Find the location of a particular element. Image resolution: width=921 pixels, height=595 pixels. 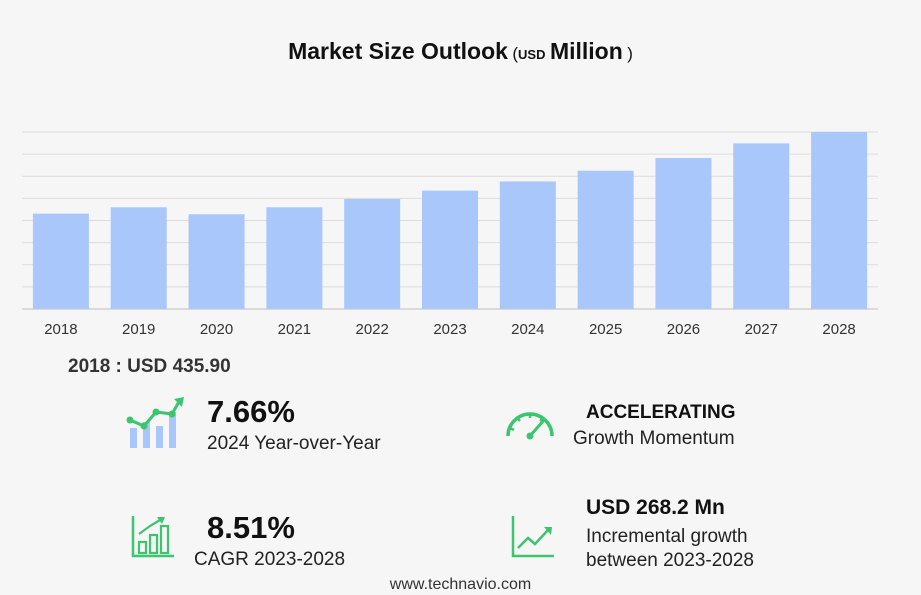

bar-2027 is located at coordinates (761, 226).